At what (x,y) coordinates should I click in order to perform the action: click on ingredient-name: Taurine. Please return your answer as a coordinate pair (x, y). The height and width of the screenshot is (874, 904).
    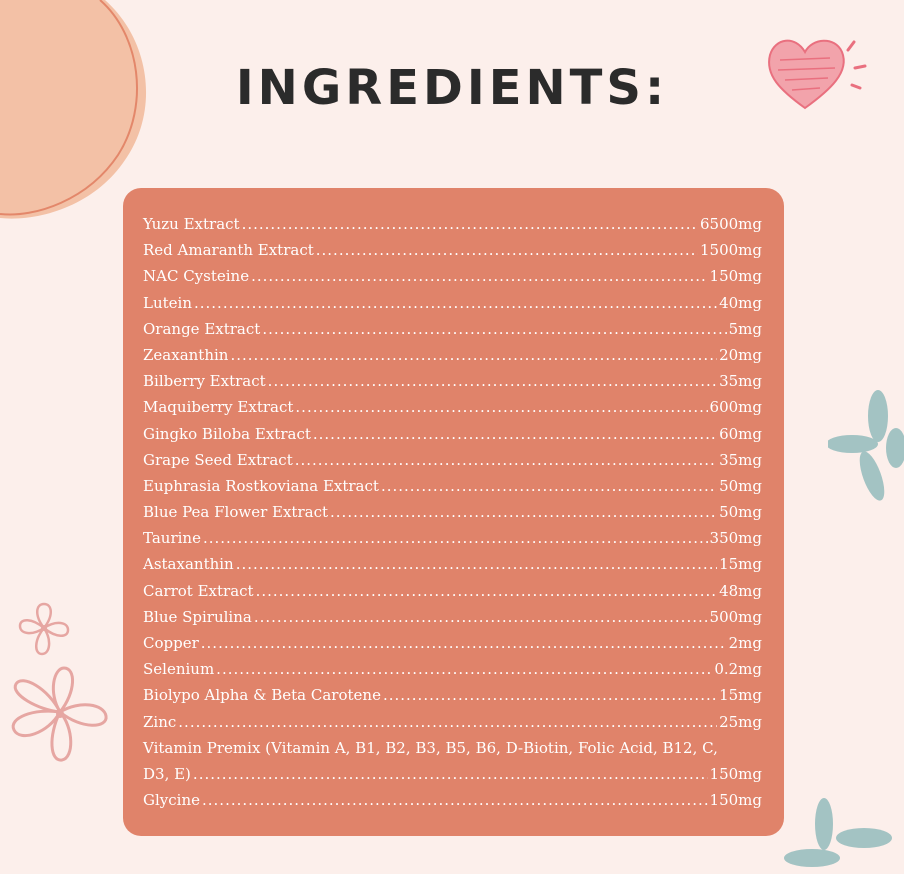
    Looking at the image, I should click on (172, 538).